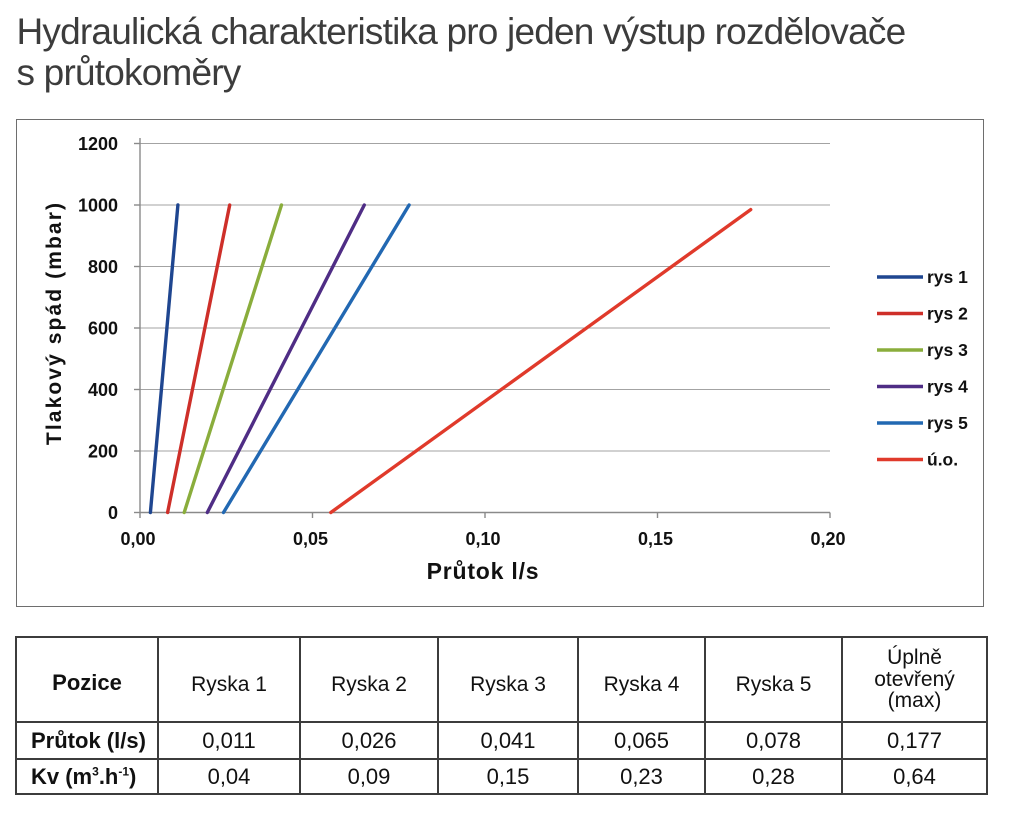 The width and height of the screenshot is (1024, 824). Describe the element at coordinates (137, 539) in the screenshot. I see `svg-text: 0,00` at that location.